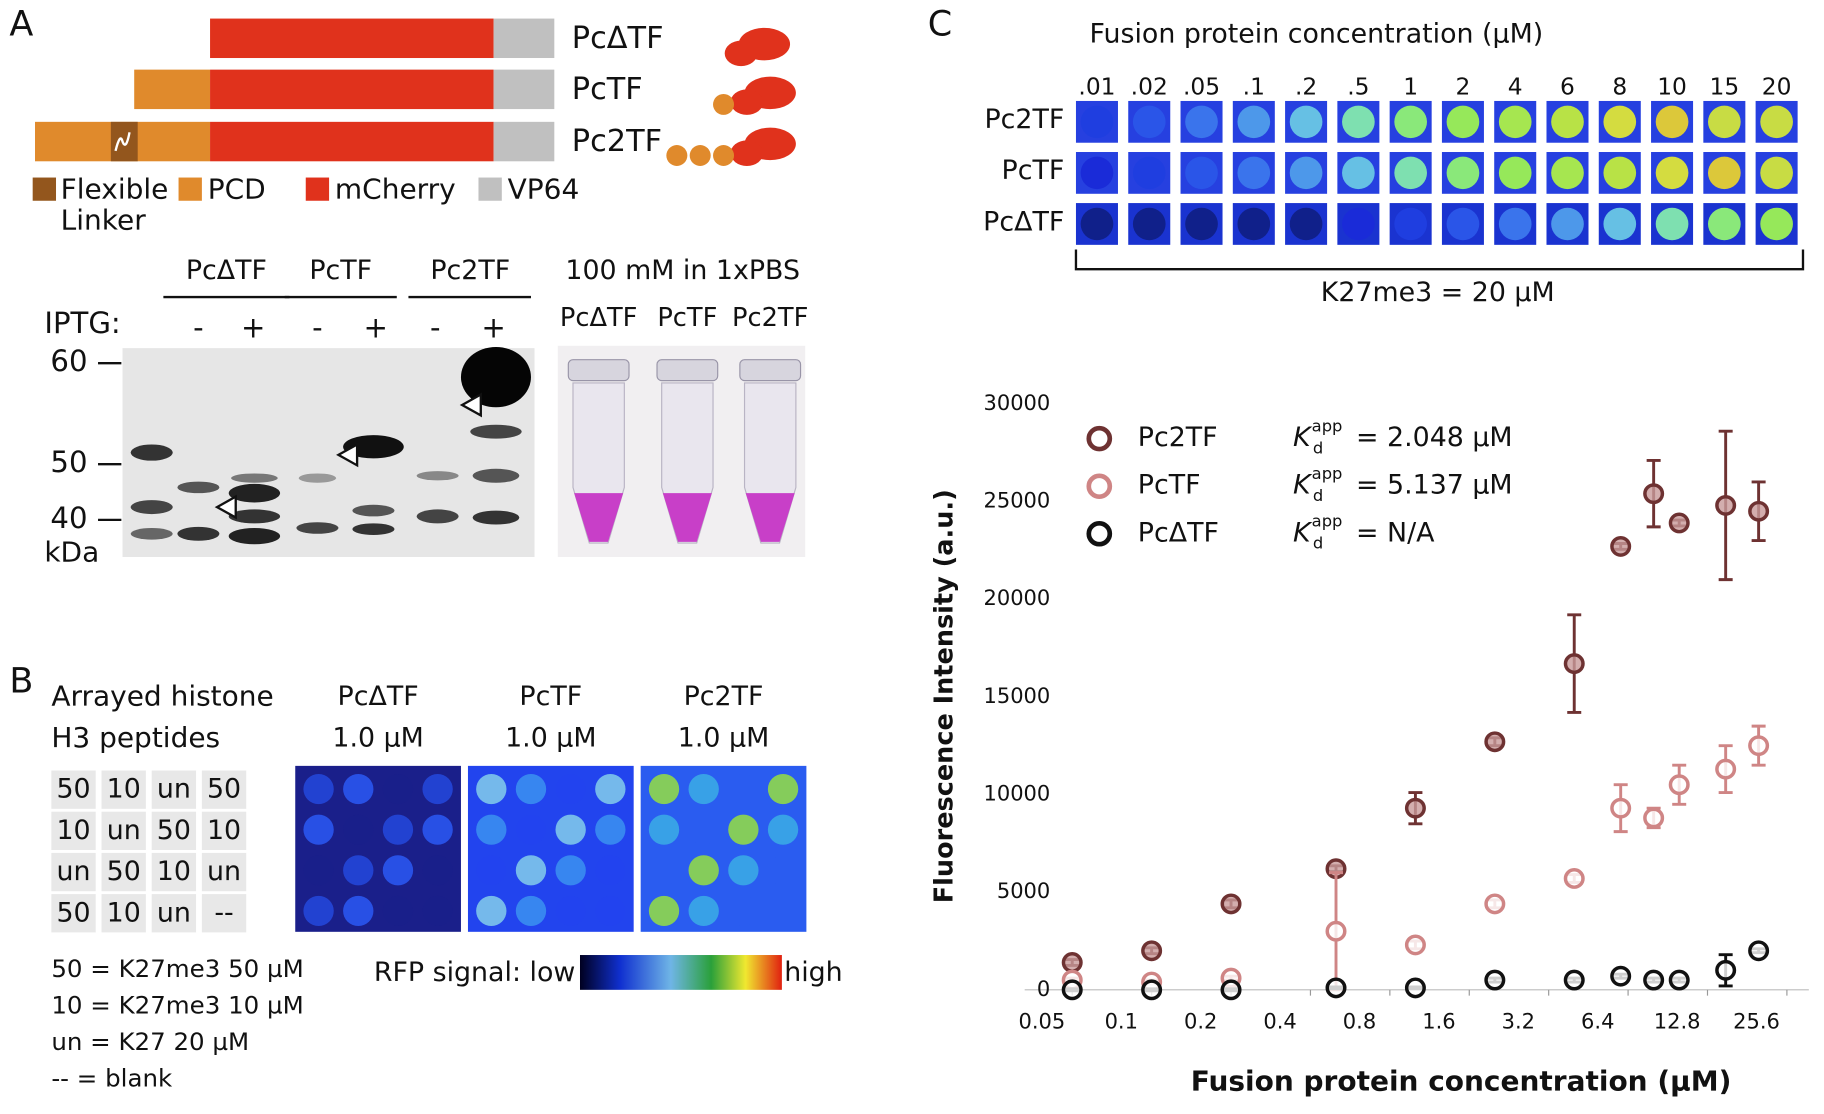 The width and height of the screenshot is (1824, 1114). Describe the element at coordinates (470, 270) in the screenshot. I see `gel-header: Pc2TF` at that location.